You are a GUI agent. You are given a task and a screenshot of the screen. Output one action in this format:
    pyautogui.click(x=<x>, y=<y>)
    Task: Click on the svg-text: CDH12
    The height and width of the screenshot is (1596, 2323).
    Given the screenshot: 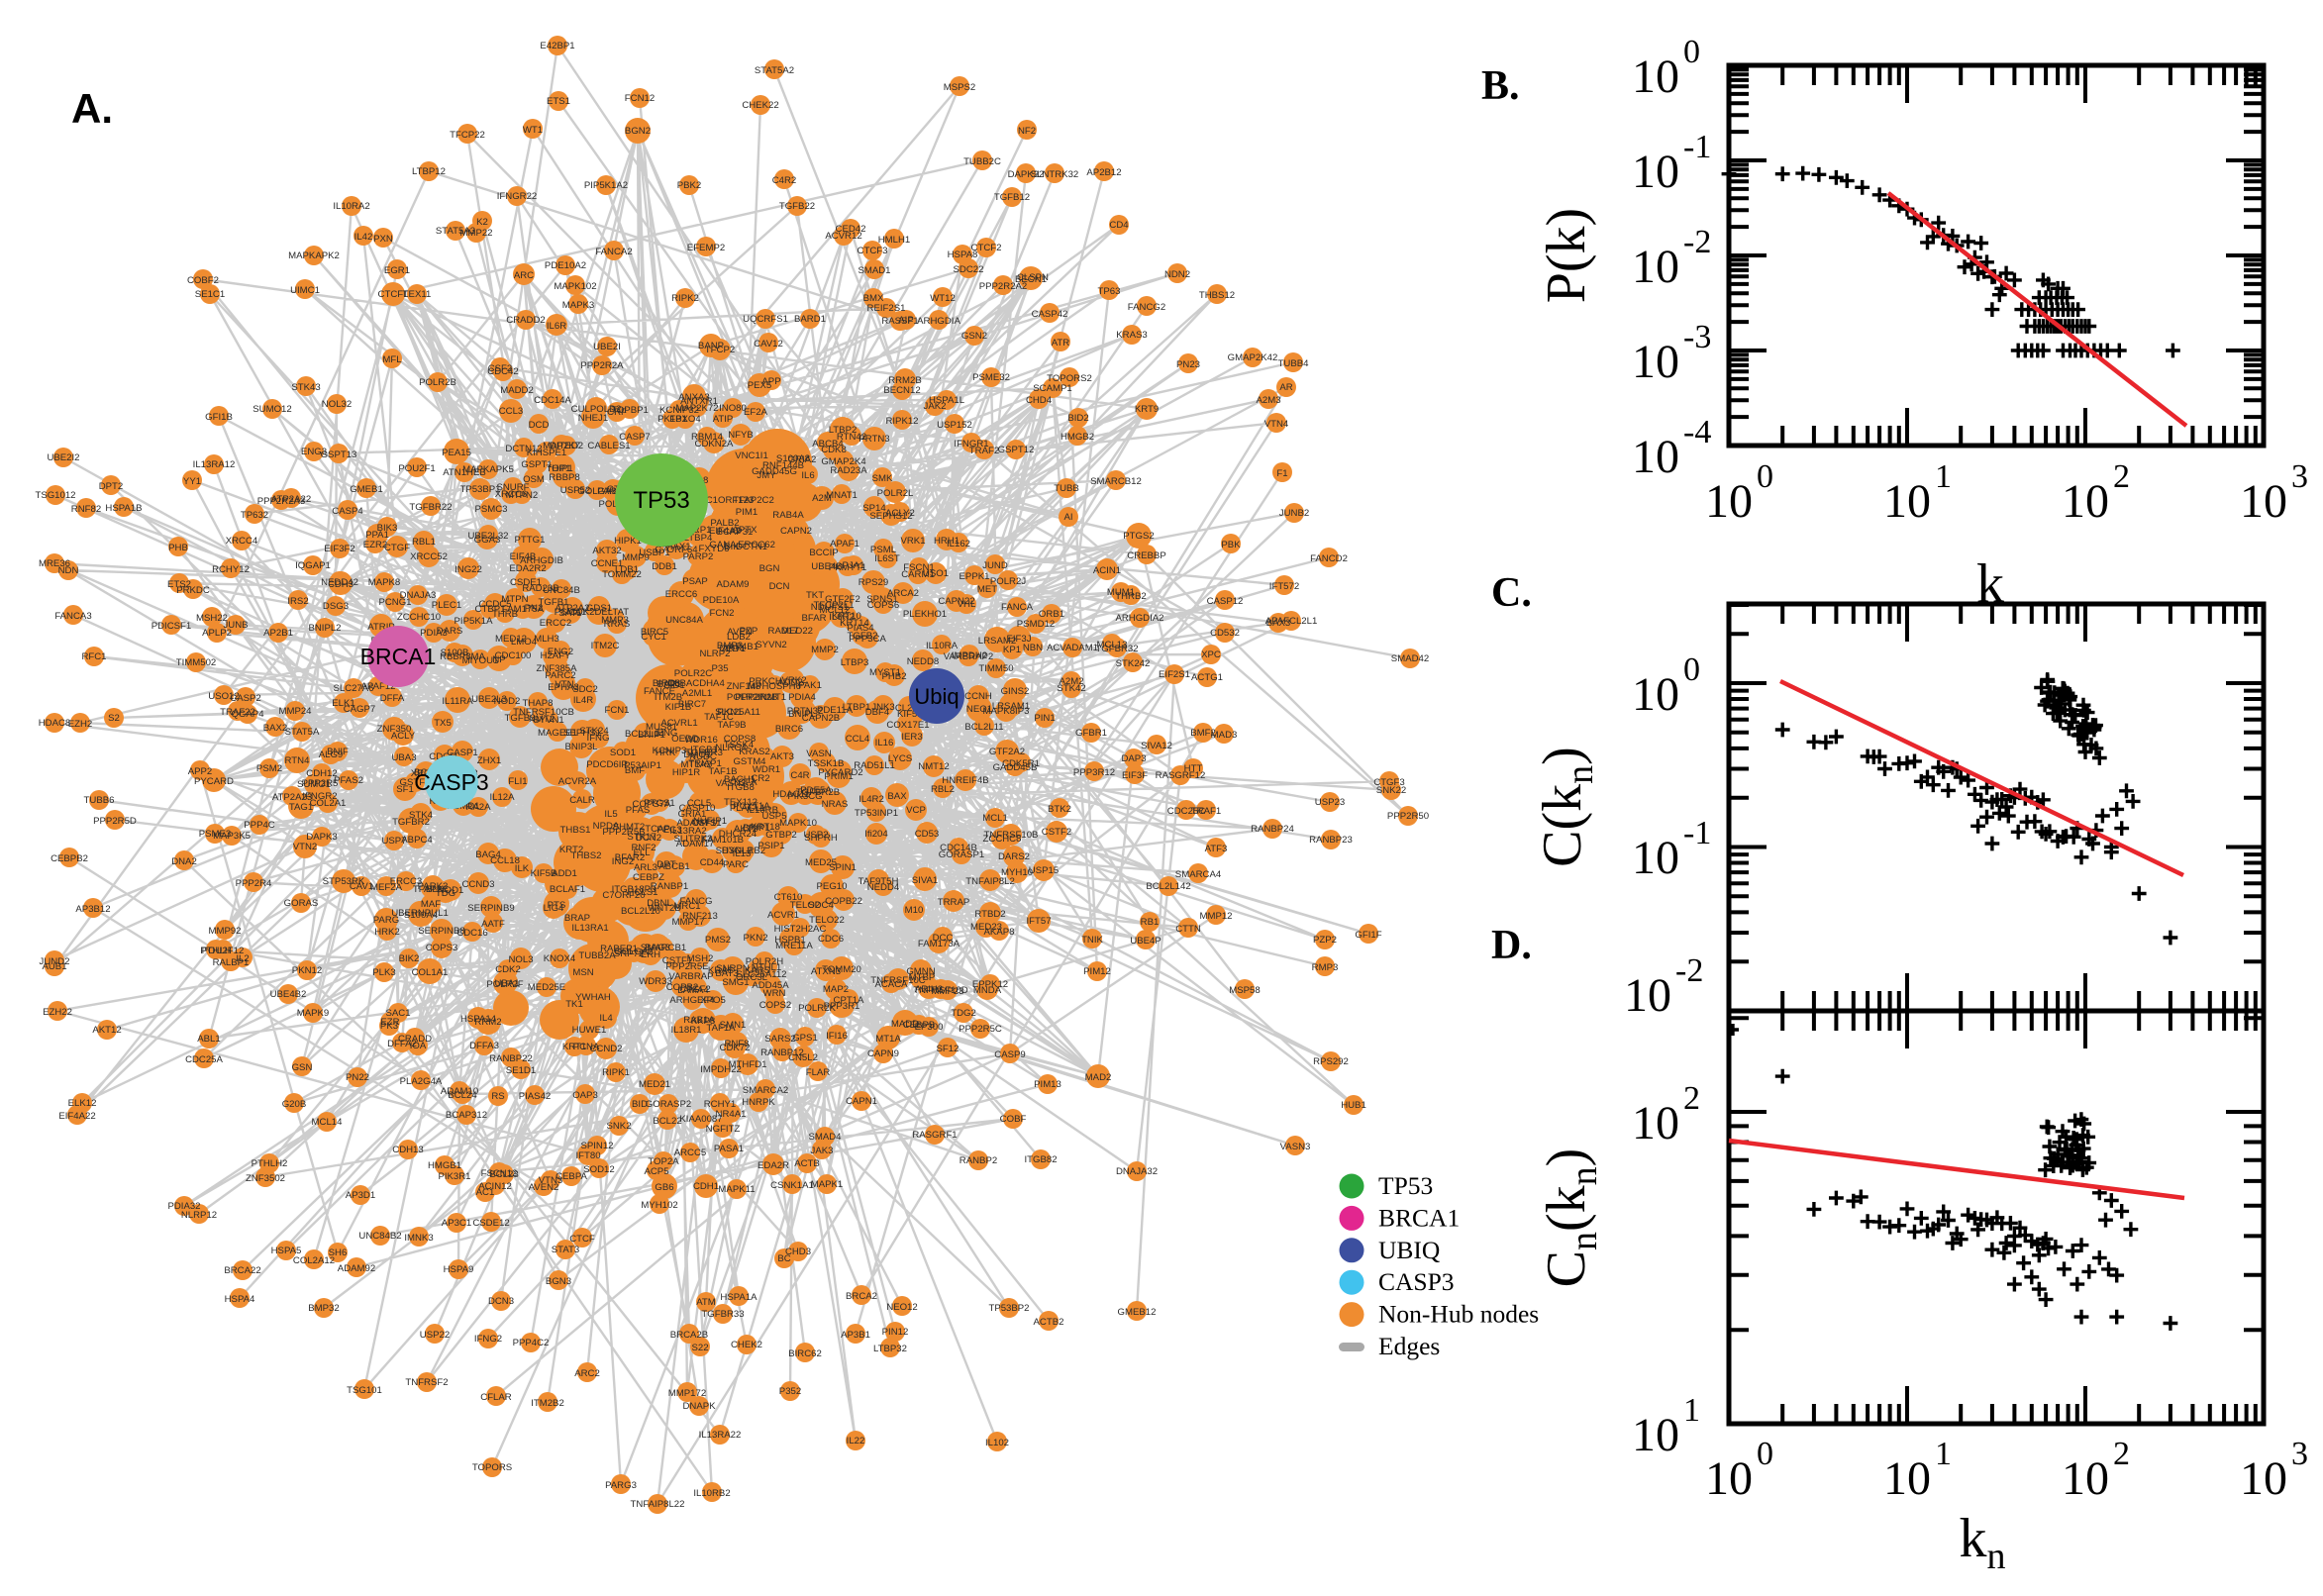 What is the action you would take?
    pyautogui.click(x=322, y=774)
    